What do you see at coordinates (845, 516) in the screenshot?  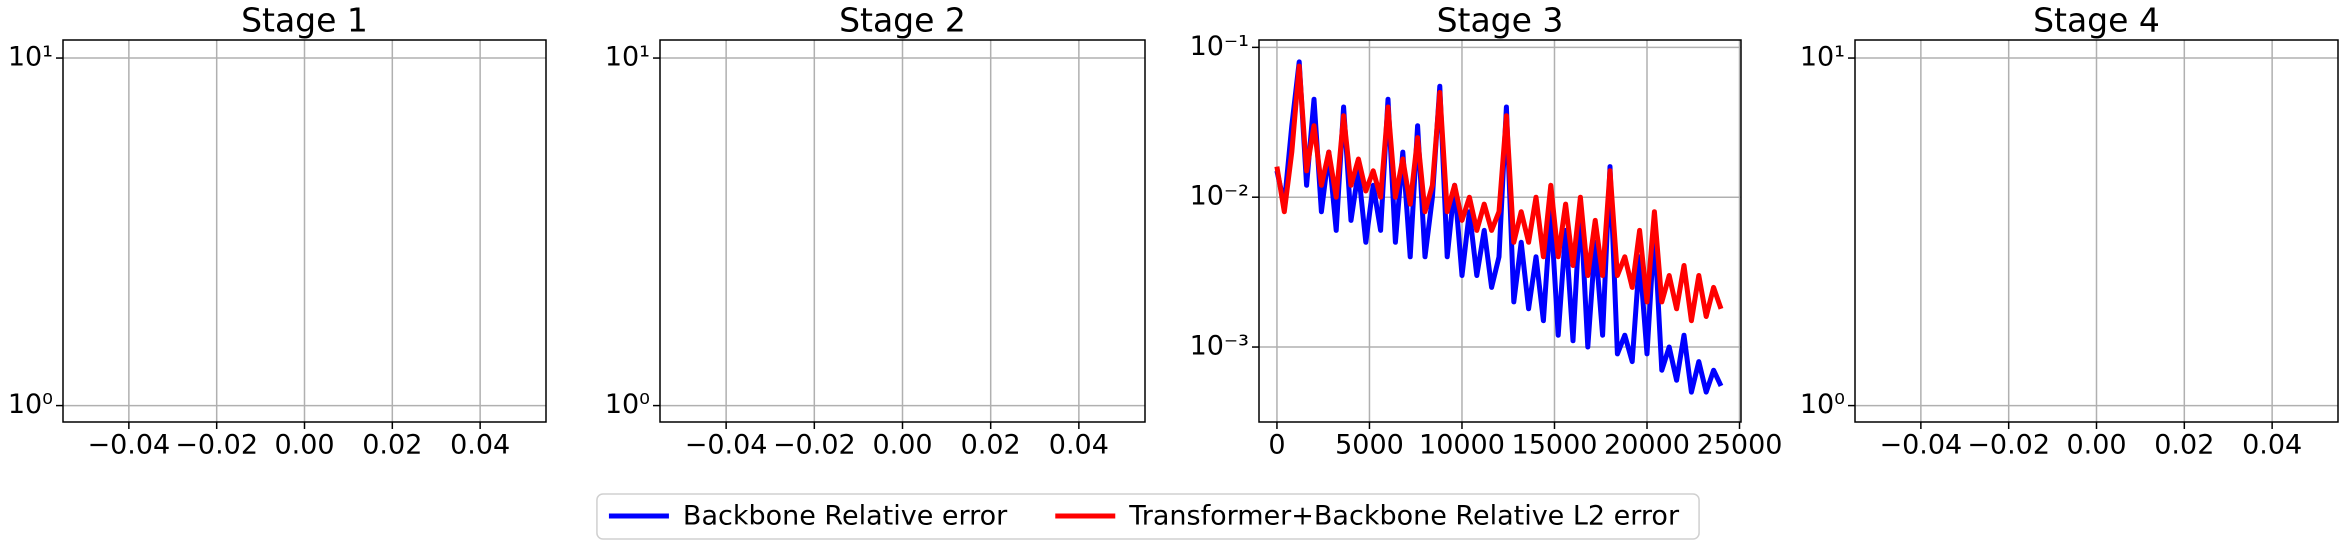 I see `legend-label: Backbone Relative error` at bounding box center [845, 516].